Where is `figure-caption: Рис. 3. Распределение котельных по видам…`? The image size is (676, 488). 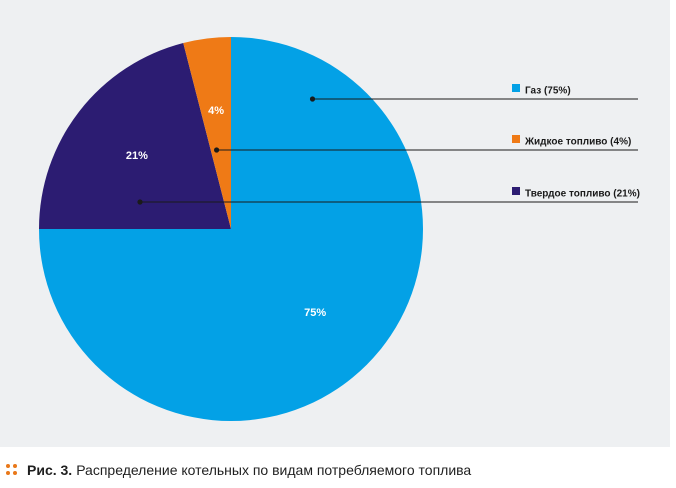 figure-caption: Рис. 3. Распределение котельных по видам… is located at coordinates (238, 470).